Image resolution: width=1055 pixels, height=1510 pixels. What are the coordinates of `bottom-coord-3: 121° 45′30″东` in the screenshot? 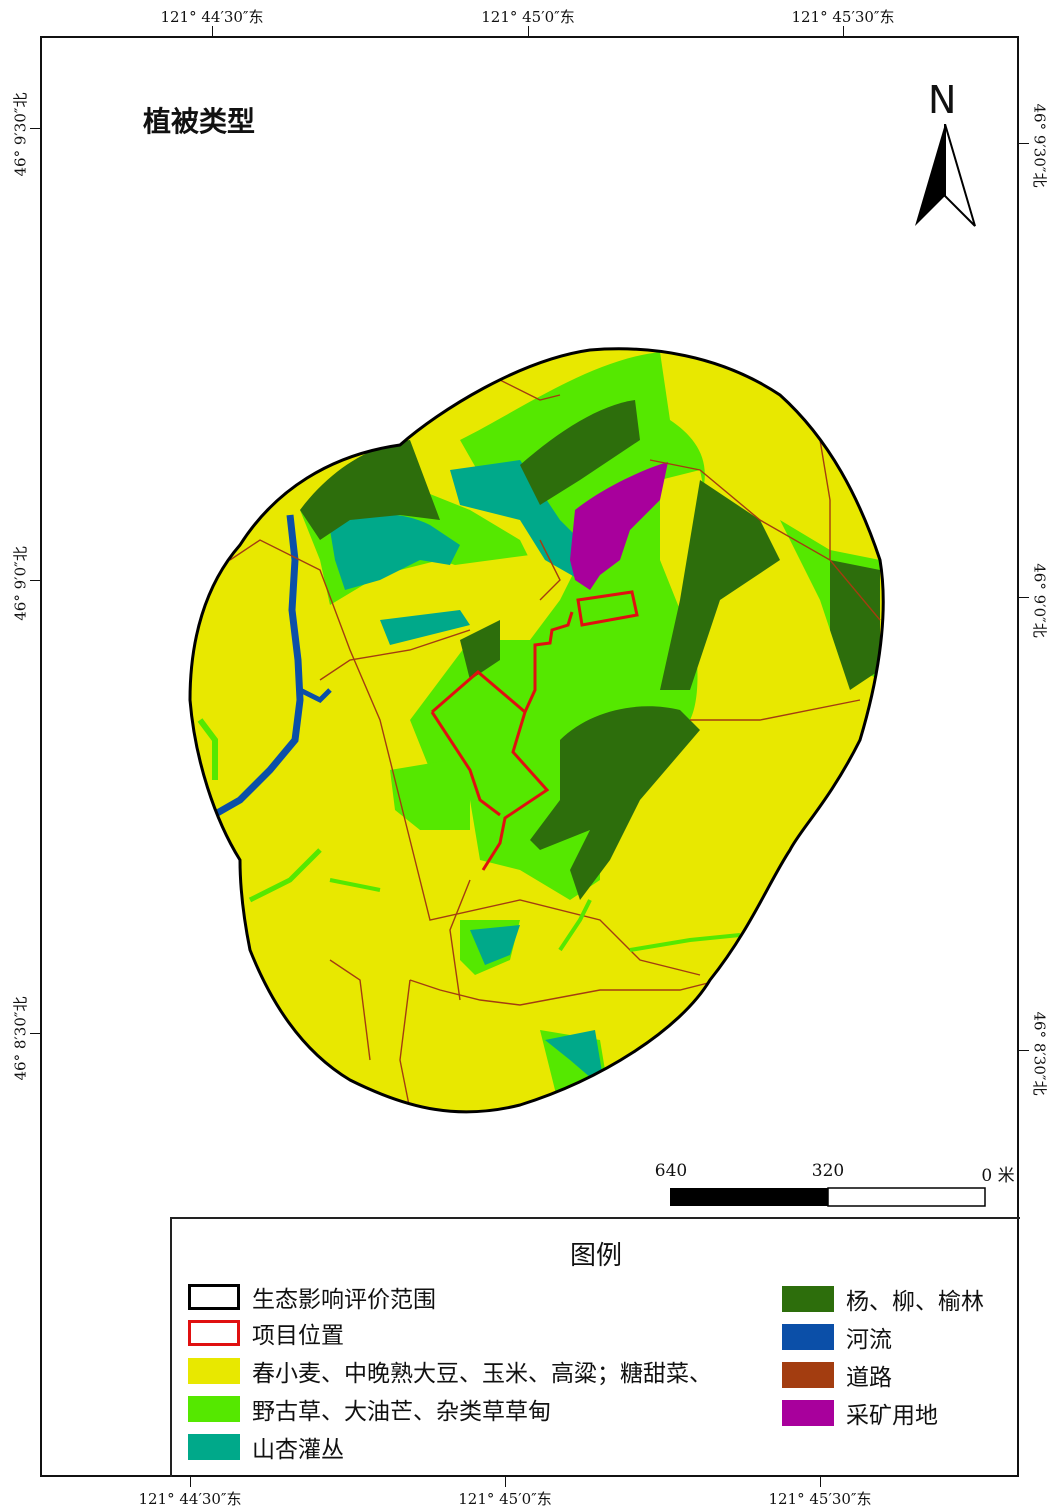 It's located at (820, 1499).